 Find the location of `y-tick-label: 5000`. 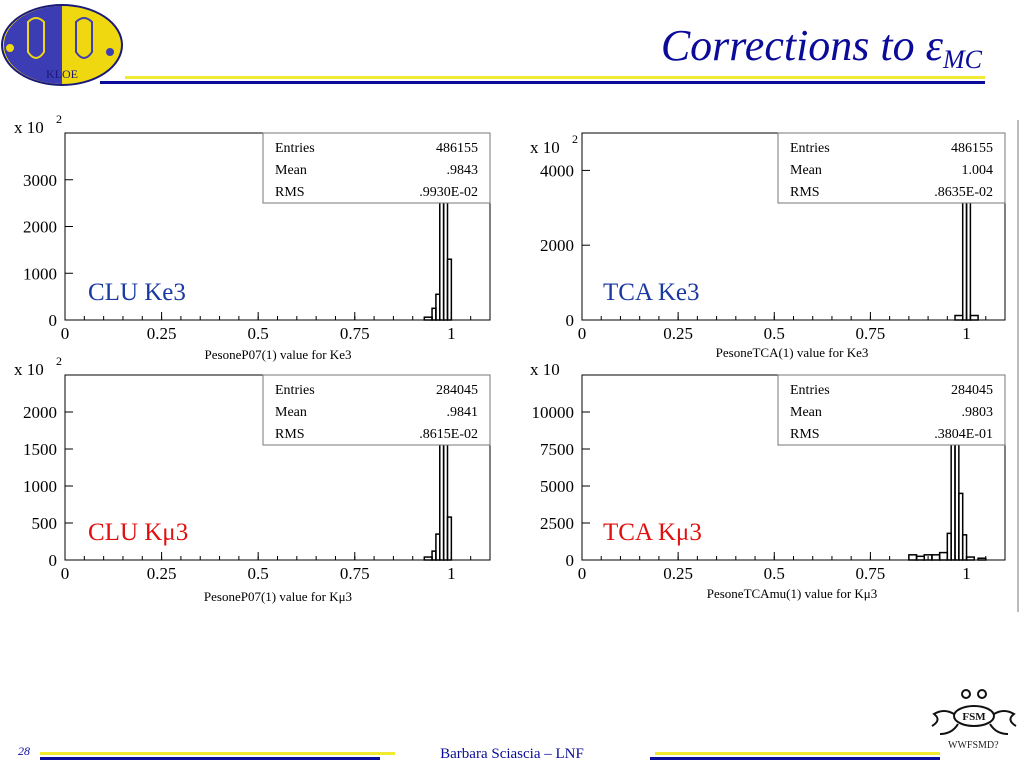

y-tick-label: 5000 is located at coordinates (557, 486).